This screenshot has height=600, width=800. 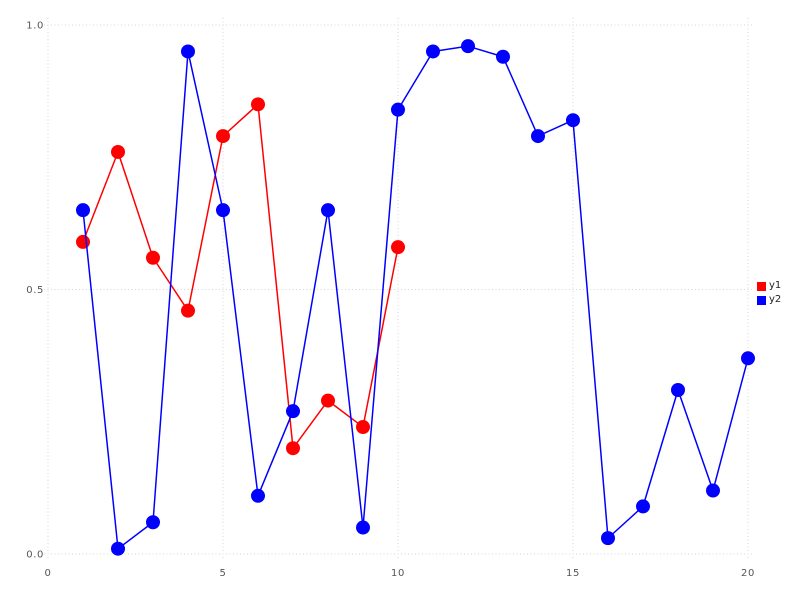 I want to click on legend-swatch-y2-icon, so click(x=761, y=300).